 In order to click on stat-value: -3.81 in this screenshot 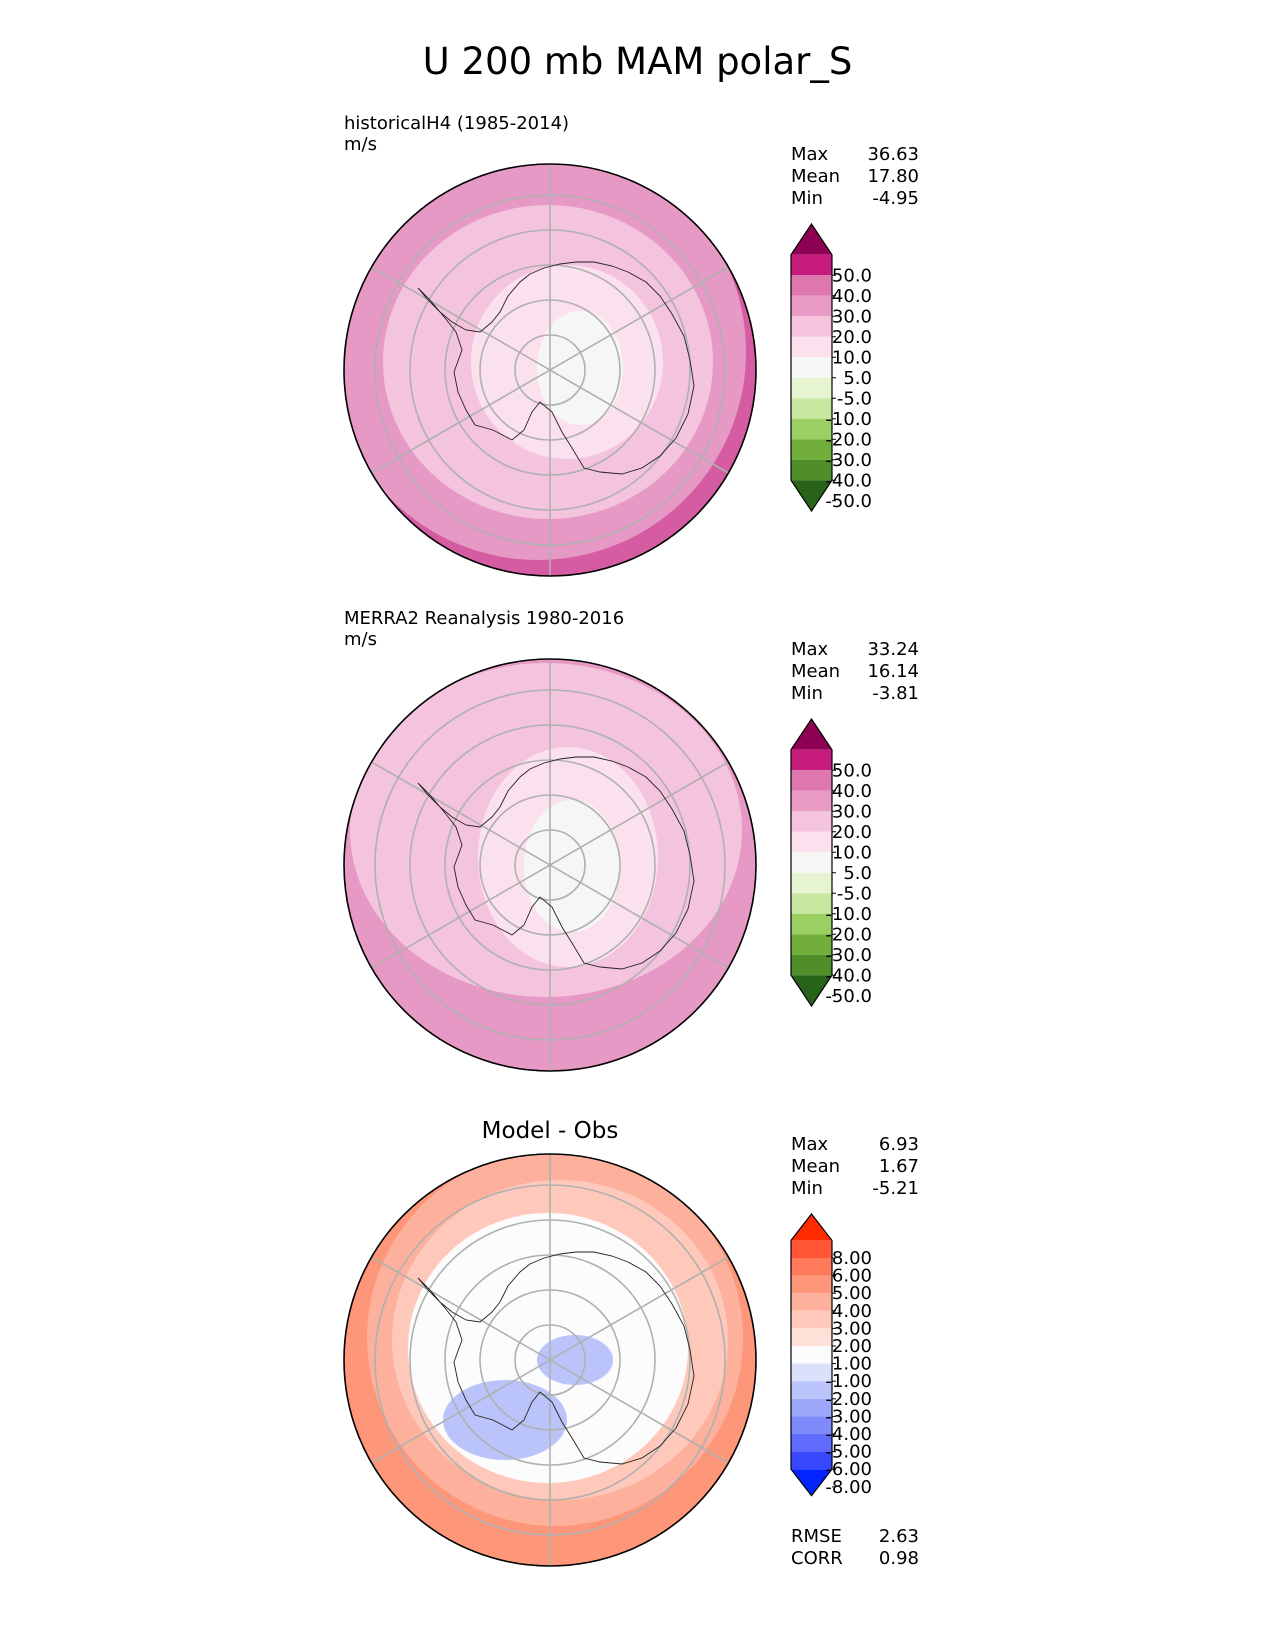, I will do `click(895, 693)`.